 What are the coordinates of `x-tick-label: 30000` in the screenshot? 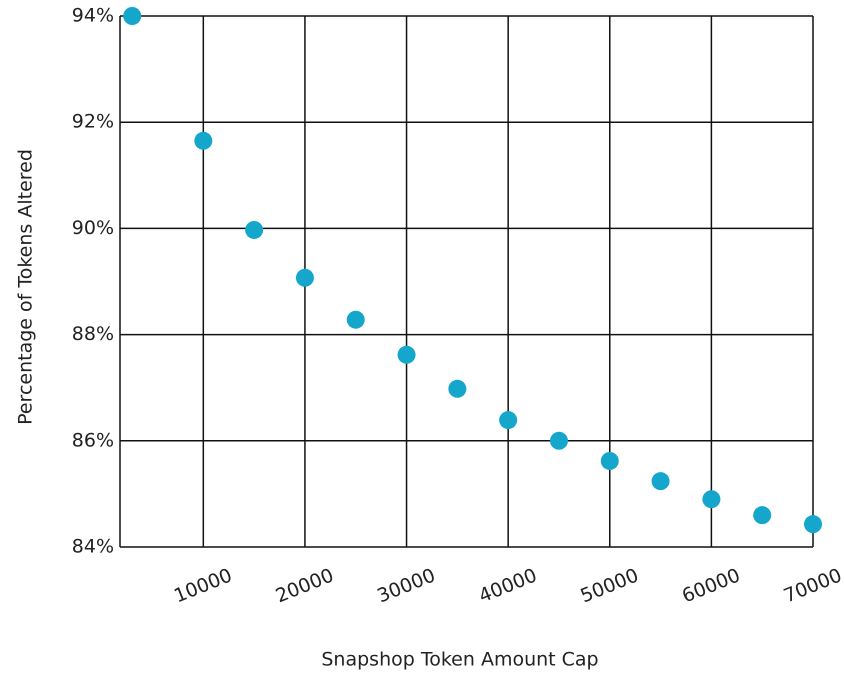 It's located at (406, 585).